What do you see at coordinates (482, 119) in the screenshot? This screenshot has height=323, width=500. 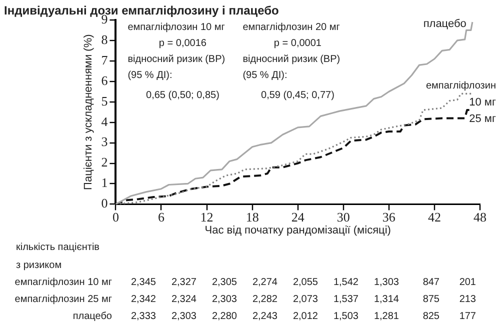 I see `series-label: 25 мг` at bounding box center [482, 119].